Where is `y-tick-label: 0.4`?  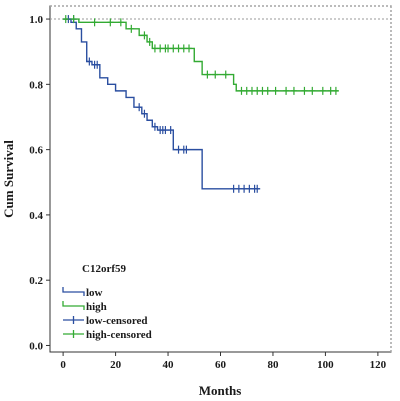 y-tick-label: 0.4 is located at coordinates (36, 216).